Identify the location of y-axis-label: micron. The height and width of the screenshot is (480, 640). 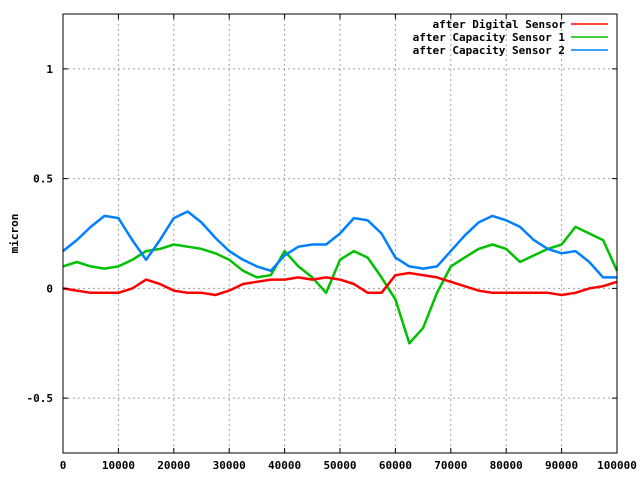
(14, 234).